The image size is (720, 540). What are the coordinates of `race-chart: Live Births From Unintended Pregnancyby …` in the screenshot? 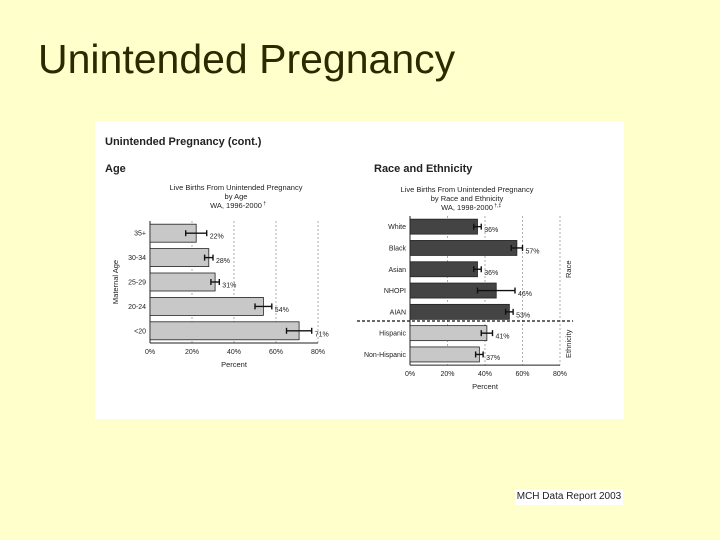 It's located at (465, 288).